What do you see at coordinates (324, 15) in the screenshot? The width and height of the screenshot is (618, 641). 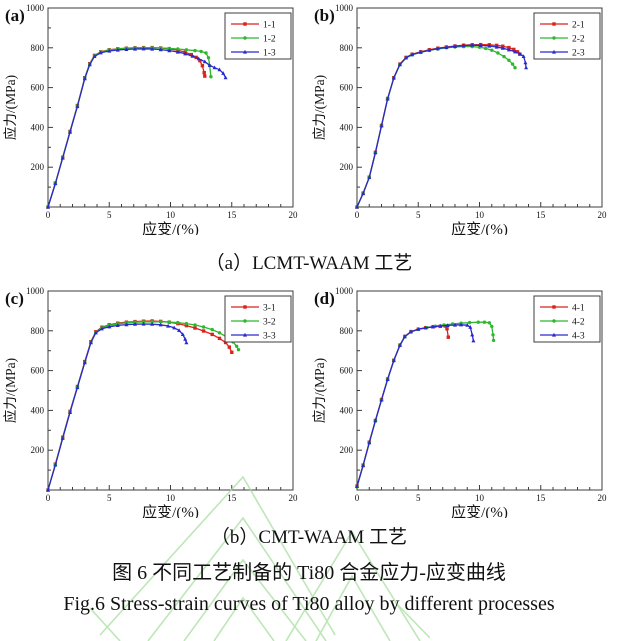 I see `svg-text: (b)` at bounding box center [324, 15].